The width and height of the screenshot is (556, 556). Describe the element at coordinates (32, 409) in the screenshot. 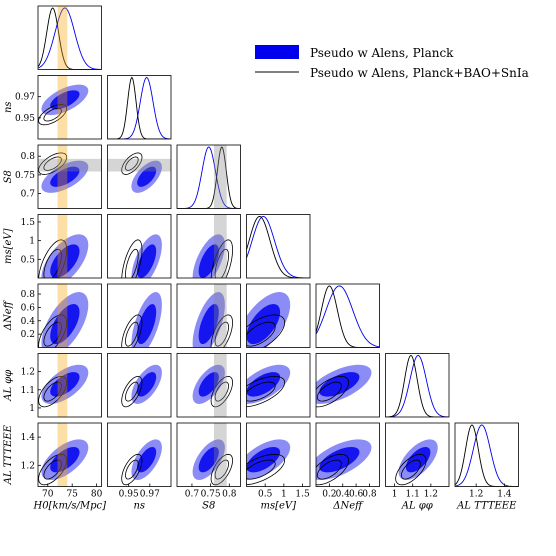

I see `ytick-label-ALphi: 1` at that location.